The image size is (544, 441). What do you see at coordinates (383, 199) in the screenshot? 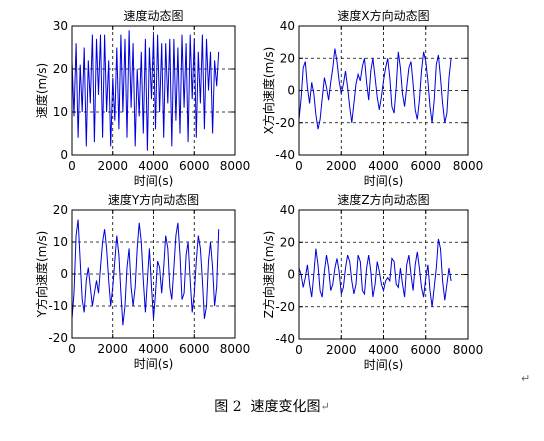
I see `speed-z-chart-title: 速度Z方向动态图` at bounding box center [383, 199].